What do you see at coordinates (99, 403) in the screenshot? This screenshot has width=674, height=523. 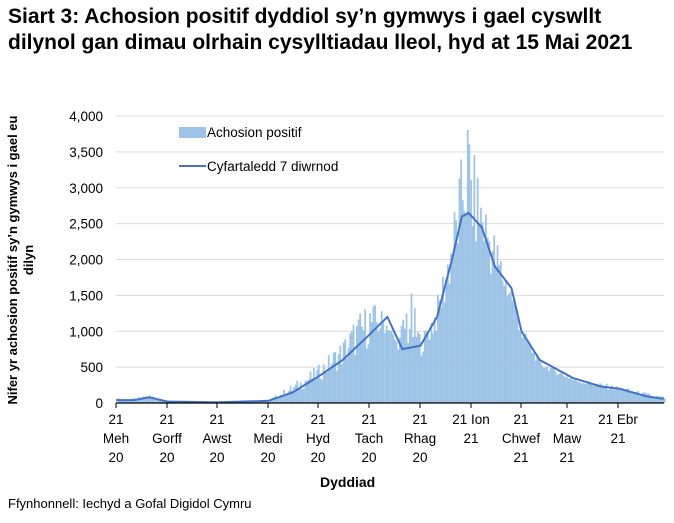 I see `y-tick-label: 0` at bounding box center [99, 403].